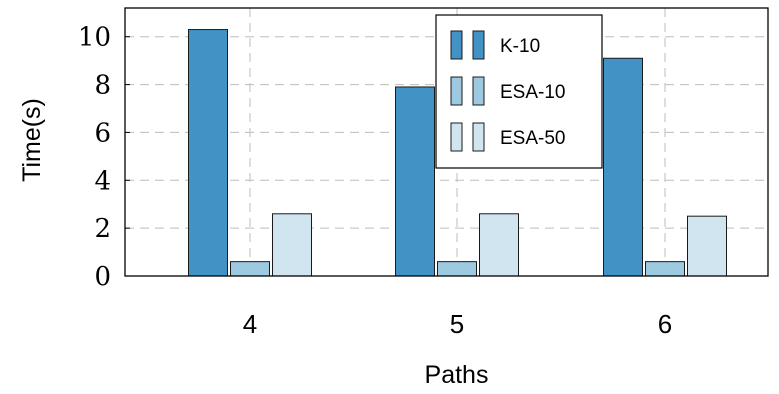  I want to click on y-tick-label: 8, so click(102, 86).